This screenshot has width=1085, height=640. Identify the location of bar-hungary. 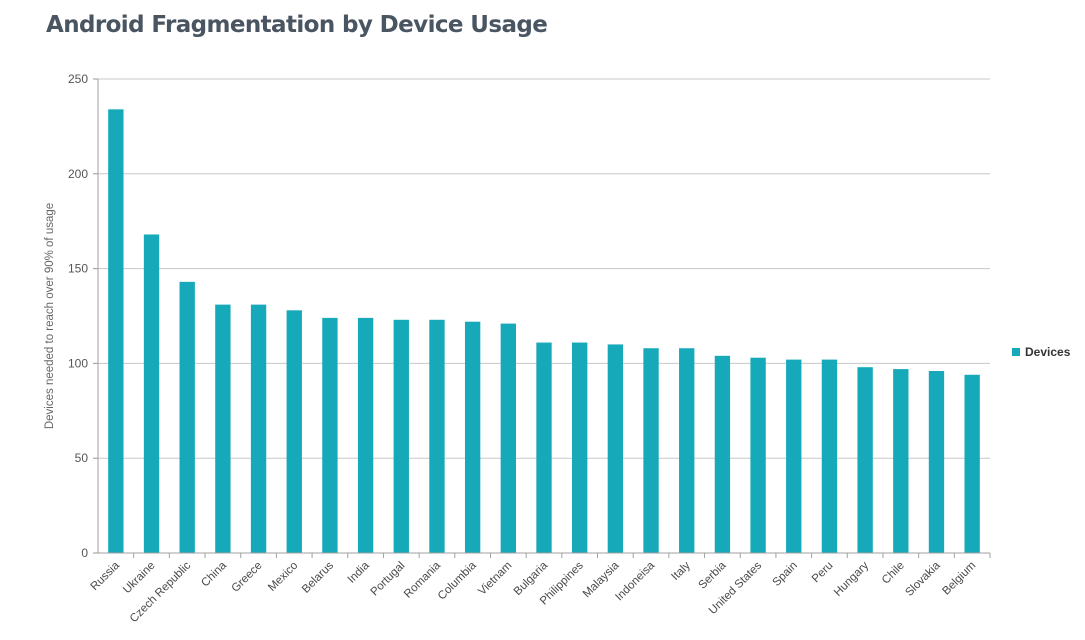
(865, 460).